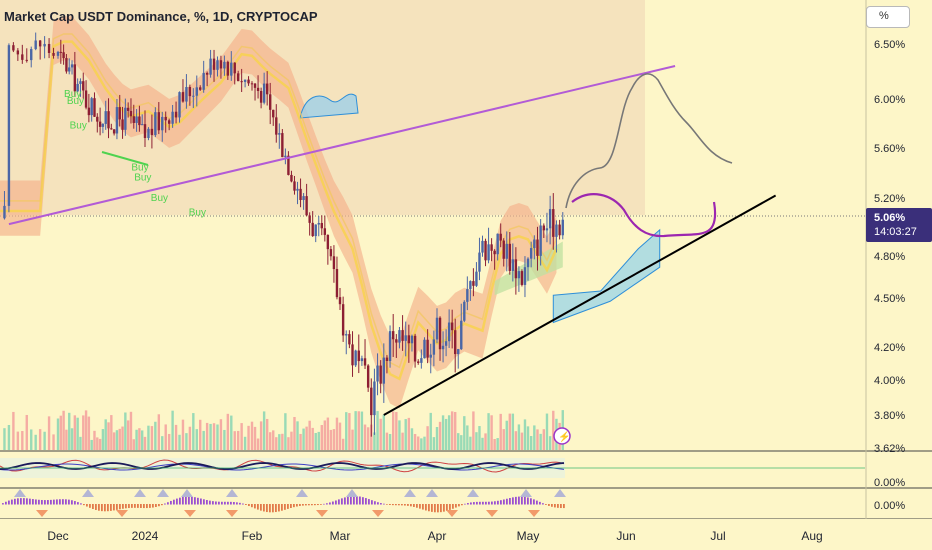 This screenshot has width=932, height=550. What do you see at coordinates (432, 487) in the screenshot?
I see `indicator-layer` at bounding box center [432, 487].